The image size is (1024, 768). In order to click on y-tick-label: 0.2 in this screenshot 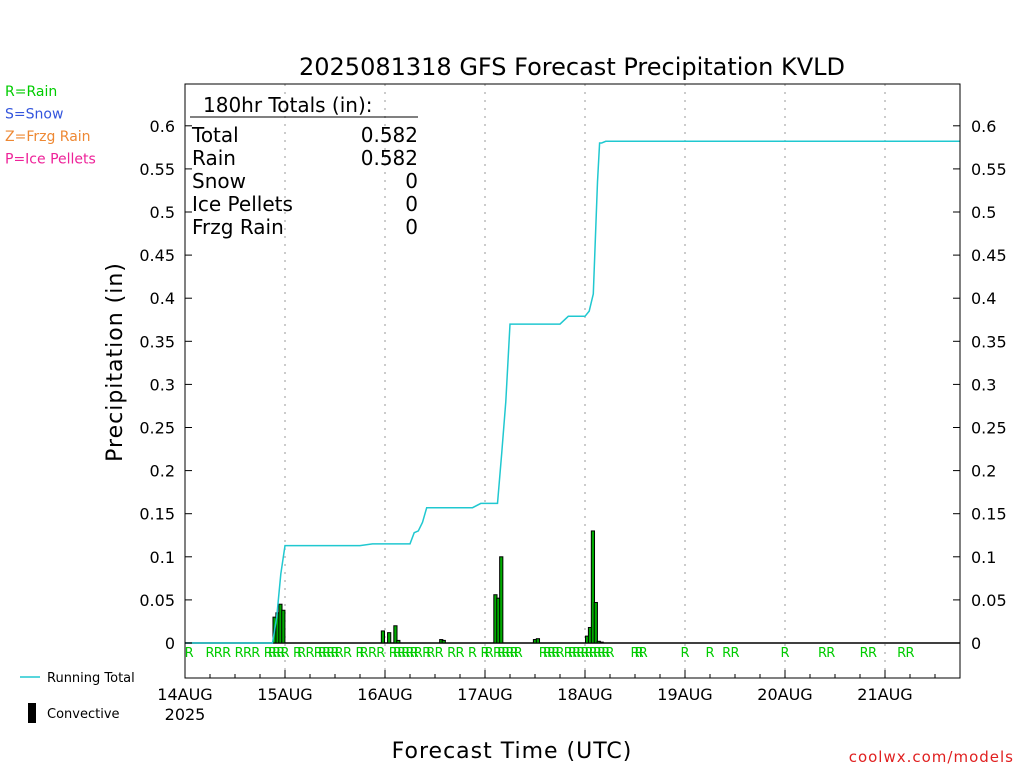, I will do `click(162, 471)`.